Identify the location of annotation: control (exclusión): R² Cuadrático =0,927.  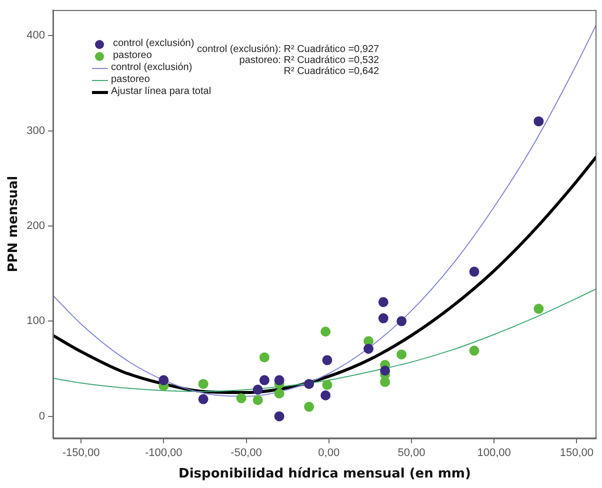
(288, 49).